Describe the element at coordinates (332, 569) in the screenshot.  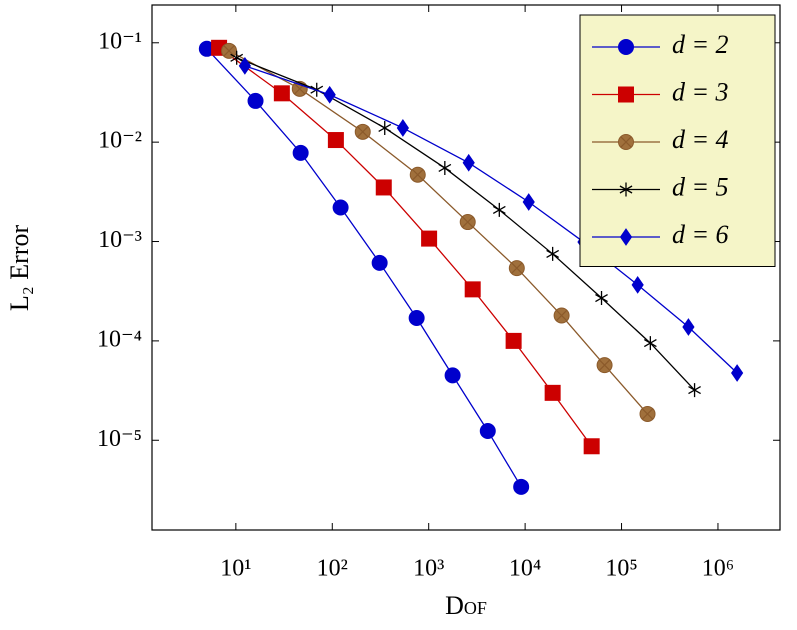
I see `x-tick-label: 10²` at that location.